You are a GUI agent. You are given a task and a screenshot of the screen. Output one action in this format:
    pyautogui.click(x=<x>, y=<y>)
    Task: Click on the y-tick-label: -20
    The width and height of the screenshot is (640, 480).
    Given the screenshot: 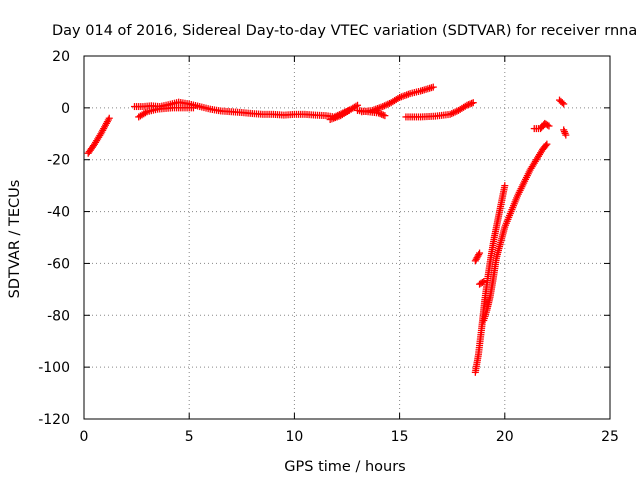 What is the action you would take?
    pyautogui.click(x=58, y=161)
    